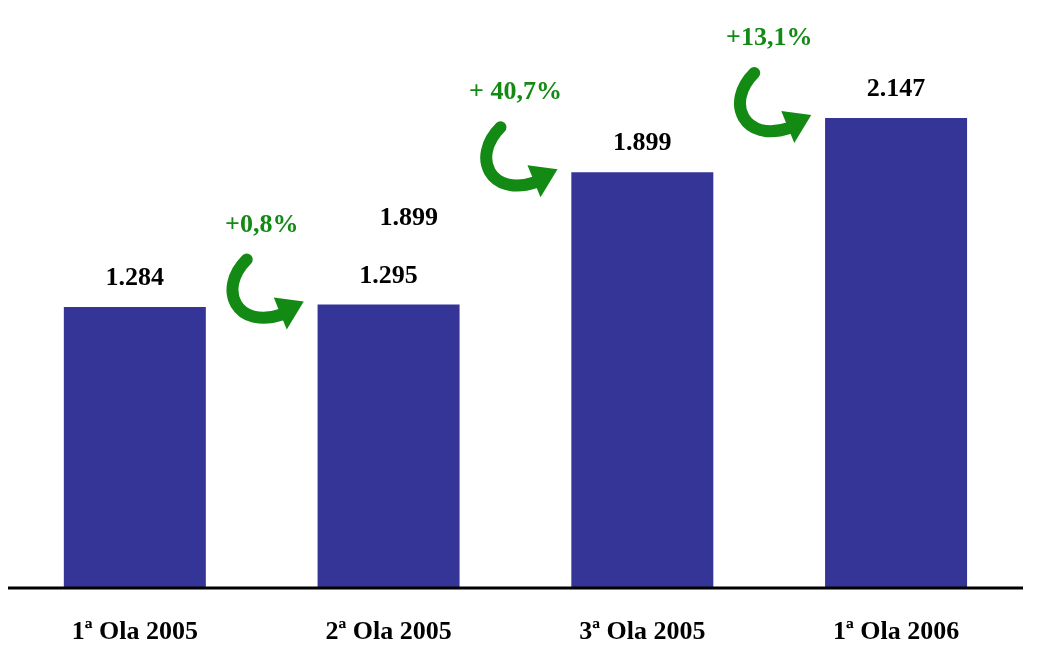 The height and width of the screenshot is (666, 1051). What do you see at coordinates (896, 87) in the screenshot?
I see `data-label: 2.147` at bounding box center [896, 87].